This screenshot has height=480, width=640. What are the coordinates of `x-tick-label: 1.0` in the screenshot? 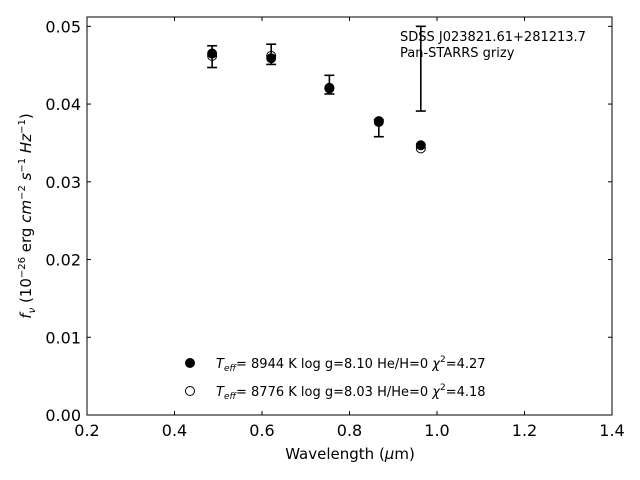 It's located at (436, 430).